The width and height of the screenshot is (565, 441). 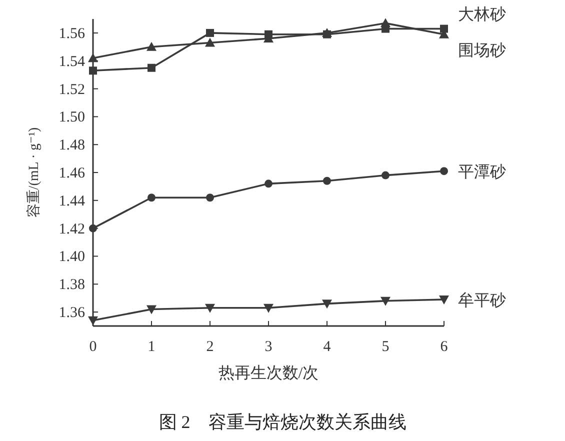 I want to click on series-label: 平潭砂, so click(x=482, y=172).